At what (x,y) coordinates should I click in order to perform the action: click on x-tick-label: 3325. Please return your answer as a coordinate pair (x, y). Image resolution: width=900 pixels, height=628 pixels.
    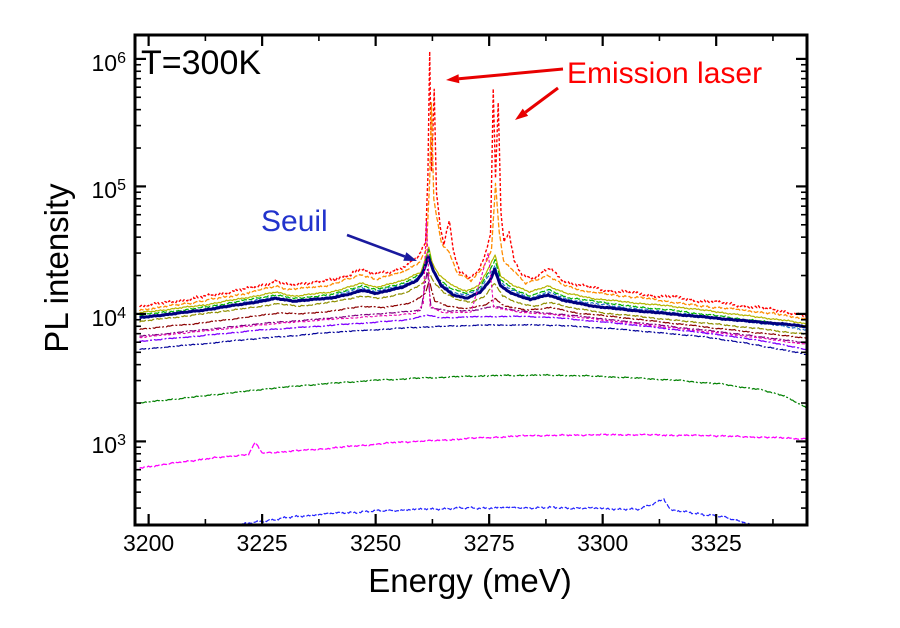
    Looking at the image, I should click on (716, 543).